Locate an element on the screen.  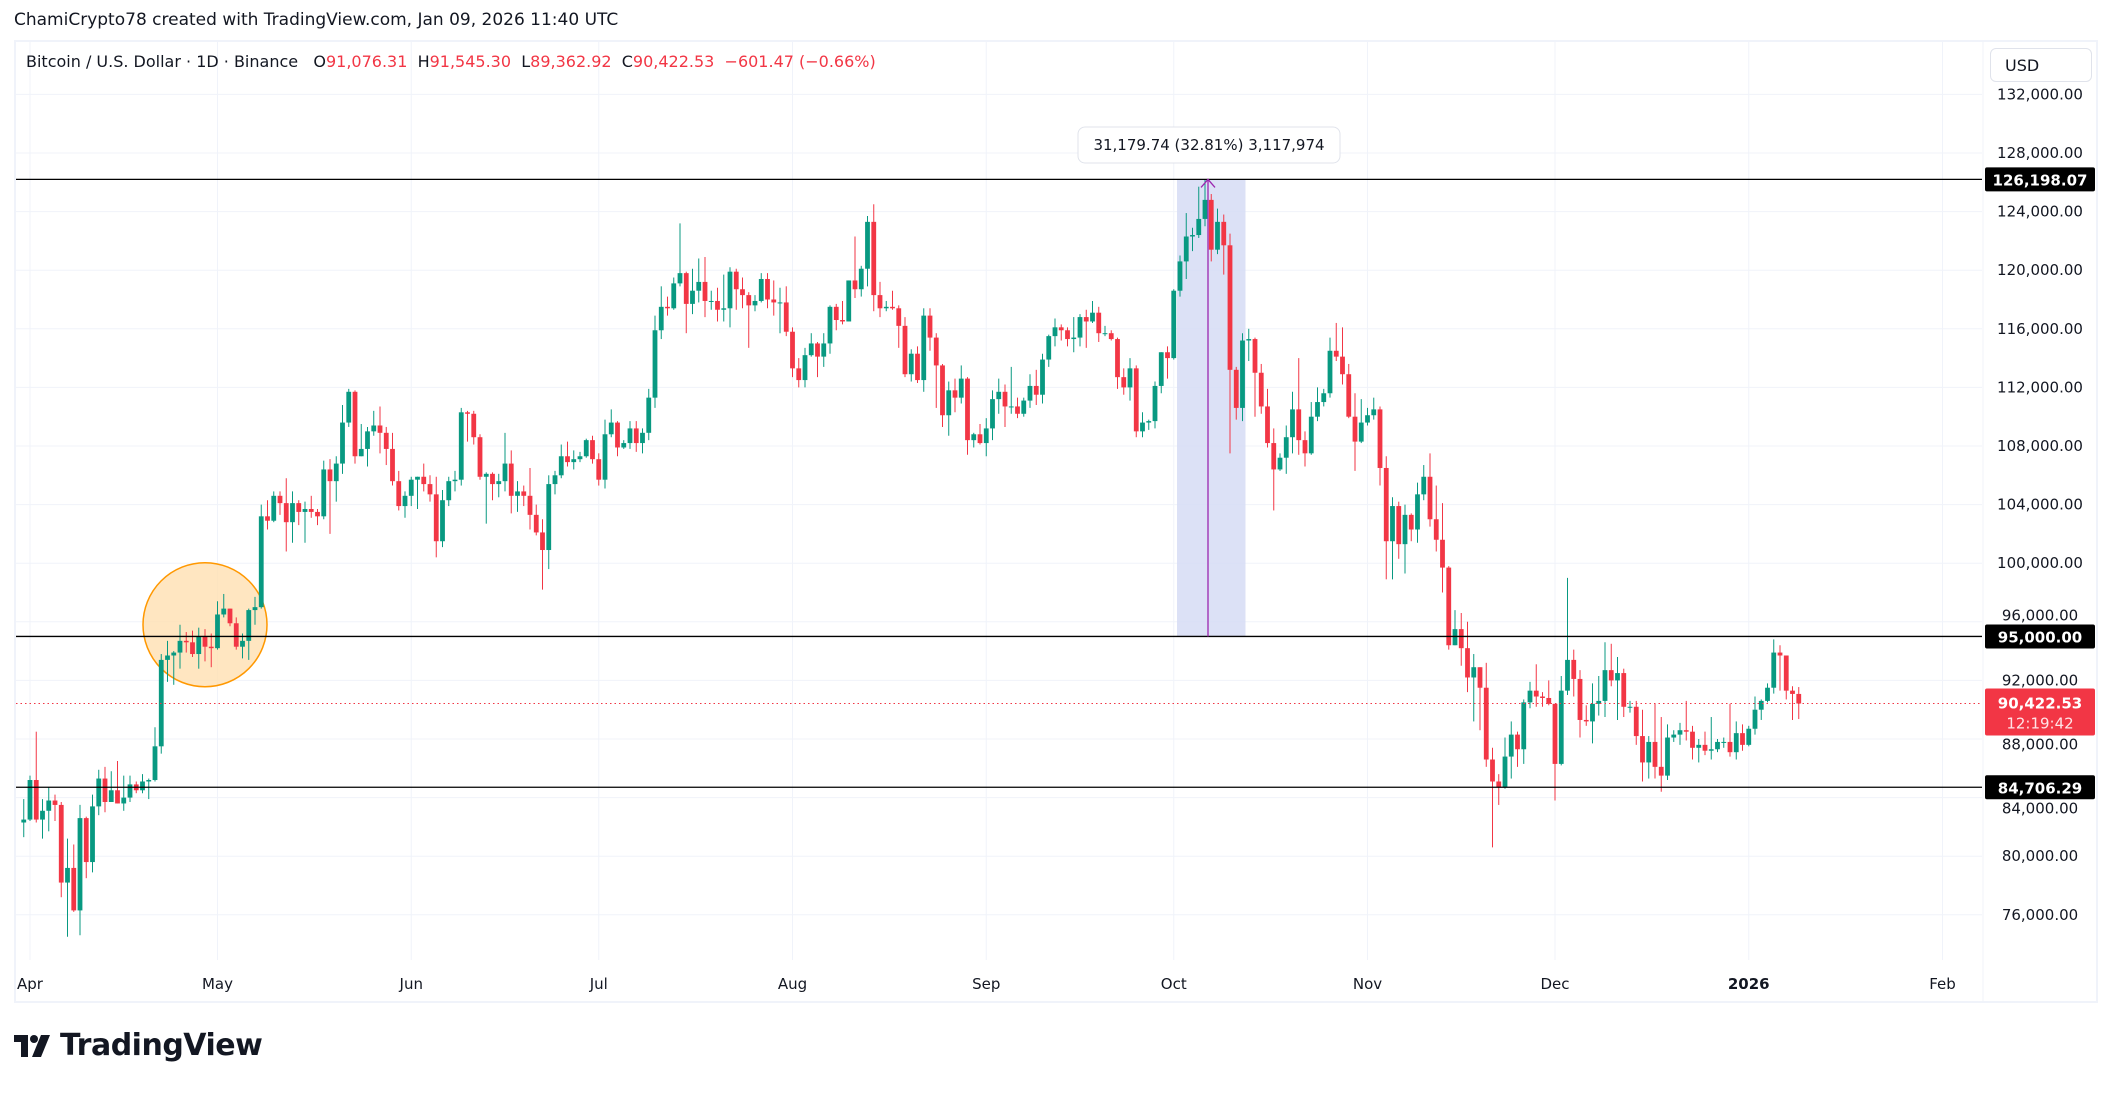
tradingview-logo: TradingView is located at coordinates (138, 1045).